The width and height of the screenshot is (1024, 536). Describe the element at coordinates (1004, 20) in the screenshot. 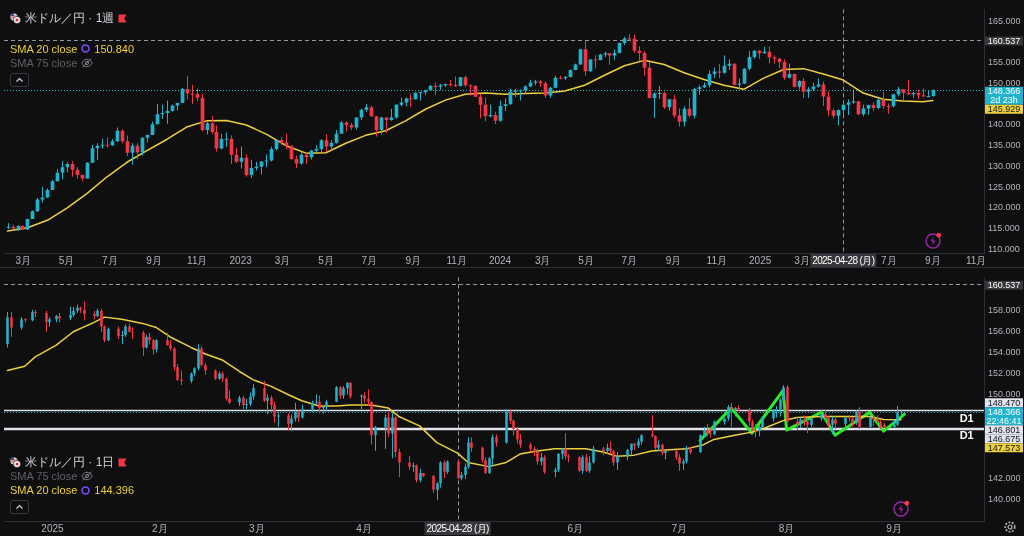

I see `y-tick-label: 165.000` at that location.